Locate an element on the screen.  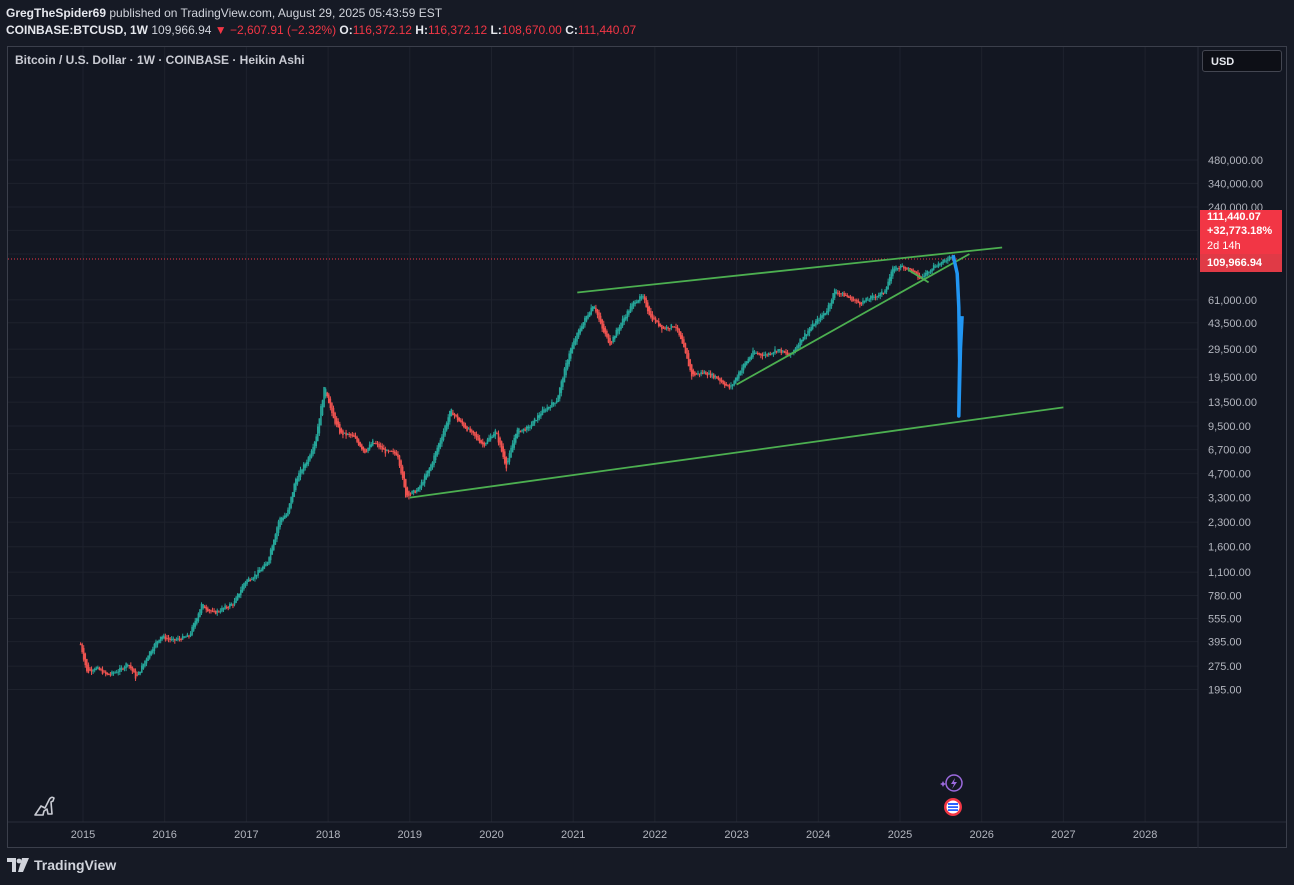
price-tick-label: 19,500.00 is located at coordinates (1232, 378).